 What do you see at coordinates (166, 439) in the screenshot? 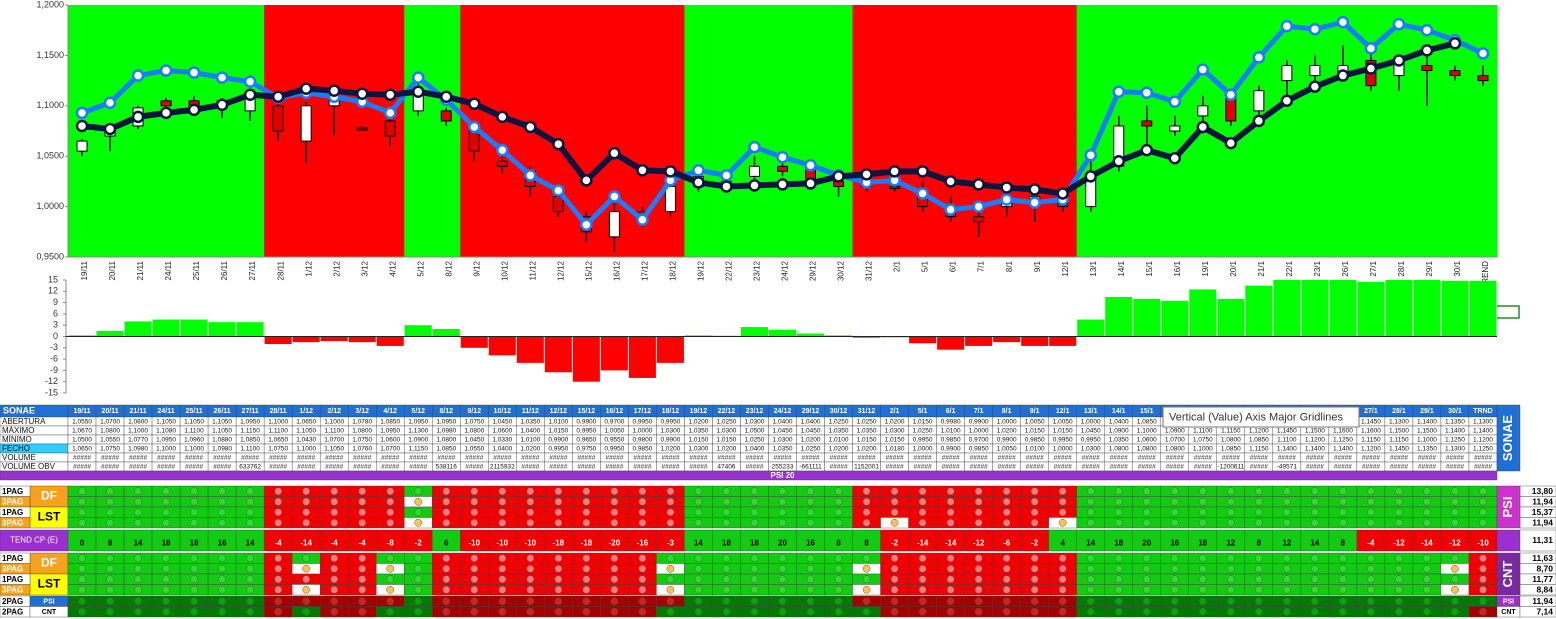
I see `data-value: 1,0950` at bounding box center [166, 439].